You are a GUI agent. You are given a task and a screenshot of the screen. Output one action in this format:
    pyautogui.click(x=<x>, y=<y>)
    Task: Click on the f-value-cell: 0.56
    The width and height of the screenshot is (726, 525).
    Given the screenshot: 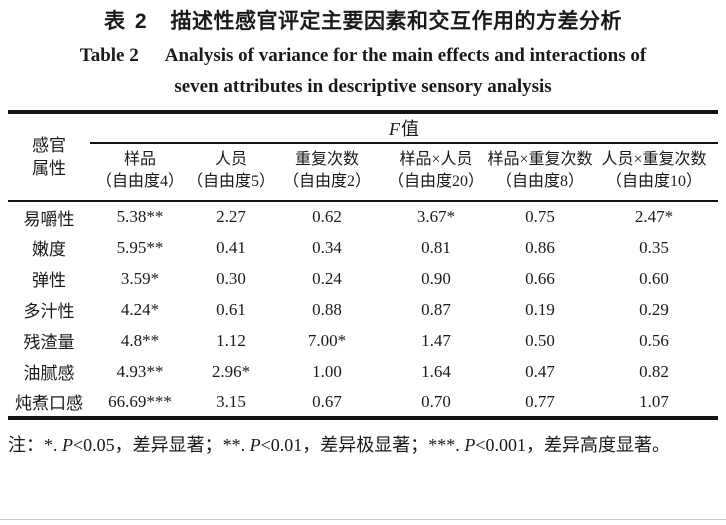 What is the action you would take?
    pyautogui.click(x=654, y=340)
    